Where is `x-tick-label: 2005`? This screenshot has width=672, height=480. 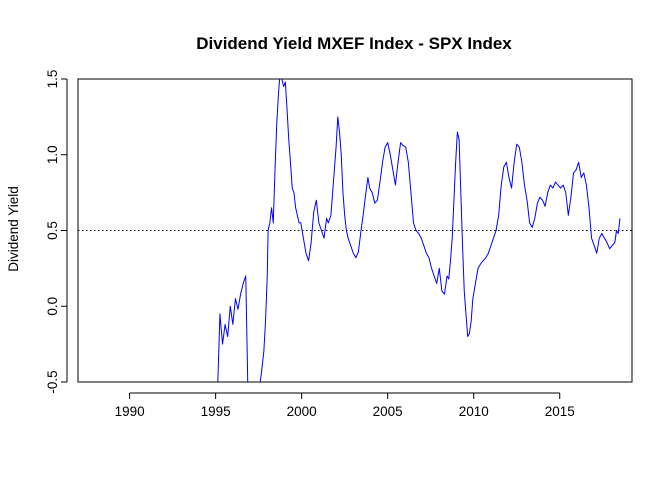 x-tick-label: 2005 is located at coordinates (388, 411).